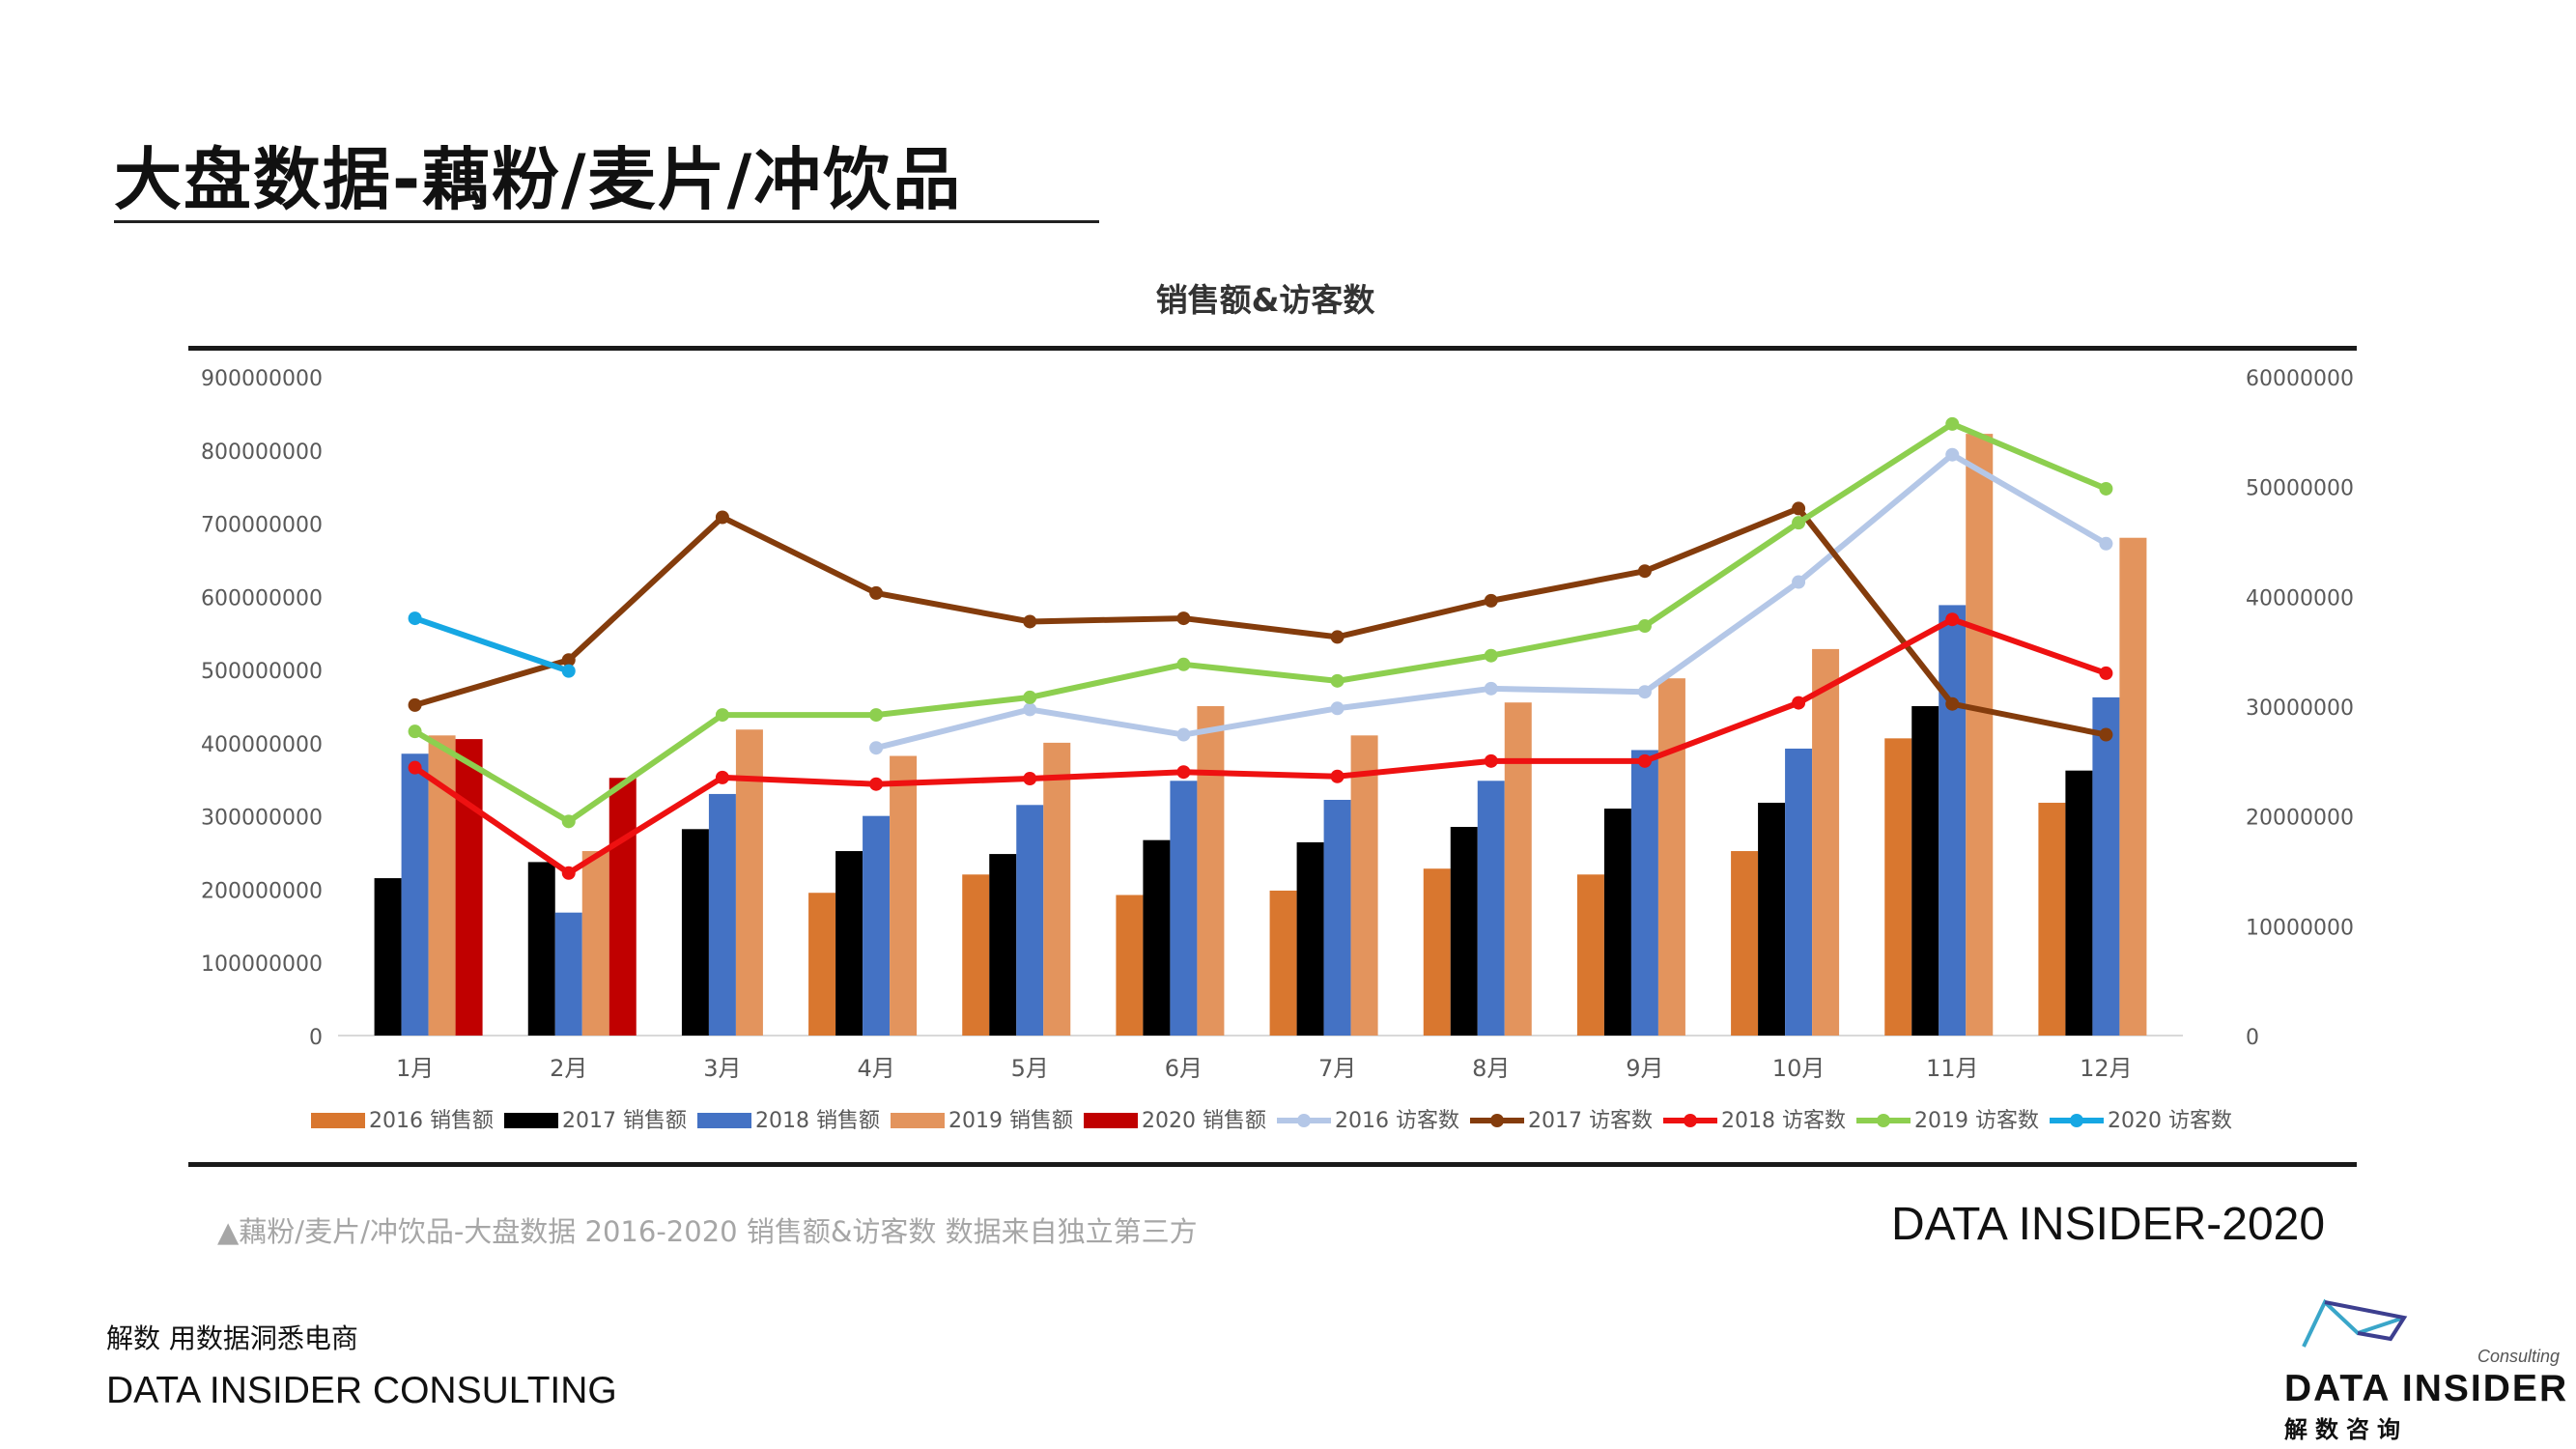  What do you see at coordinates (624, 1121) in the screenshot?
I see `legend-label: 2017 销售额` at bounding box center [624, 1121].